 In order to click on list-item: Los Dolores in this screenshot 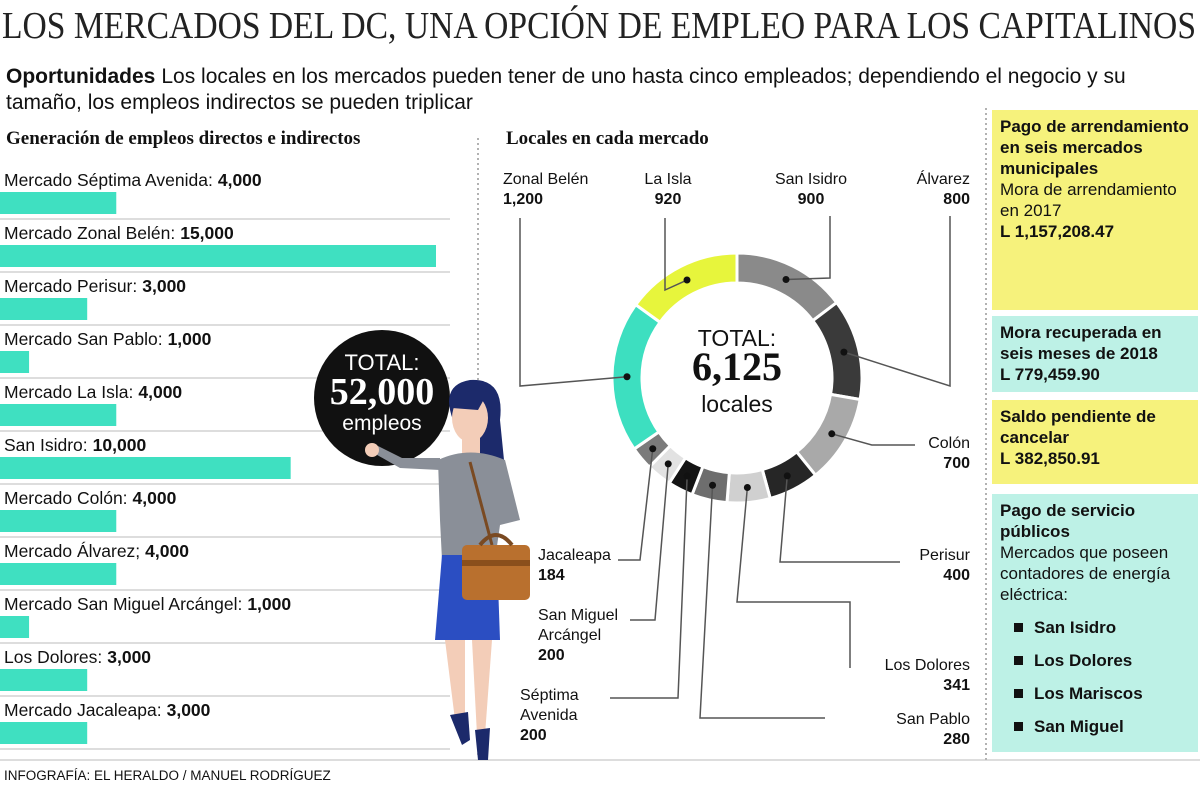, I will do `click(1102, 660)`.